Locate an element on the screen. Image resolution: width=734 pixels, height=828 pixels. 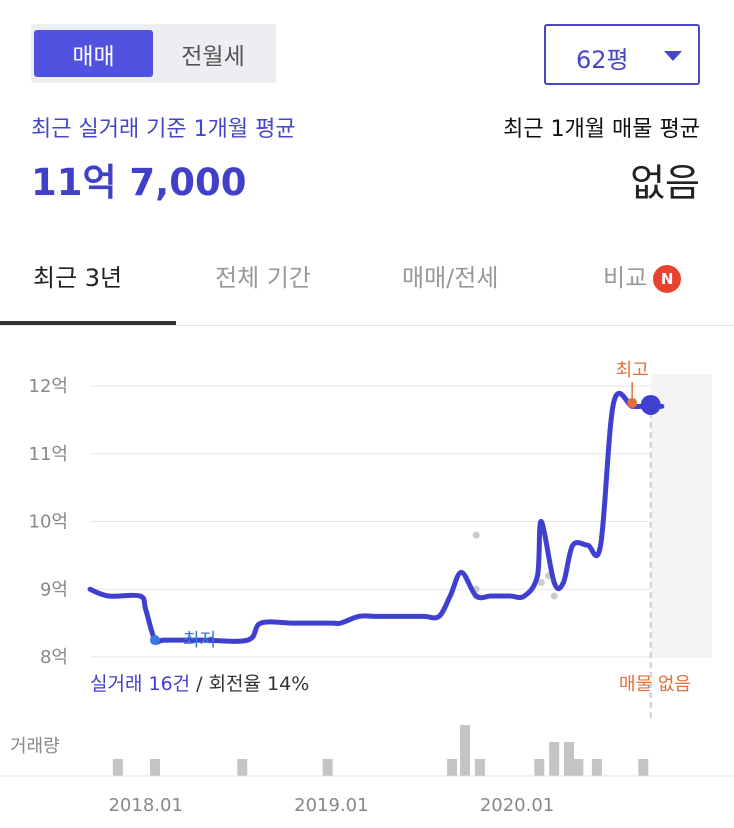
tab-recent-3-years: 최근 3년 is located at coordinates (78, 278).